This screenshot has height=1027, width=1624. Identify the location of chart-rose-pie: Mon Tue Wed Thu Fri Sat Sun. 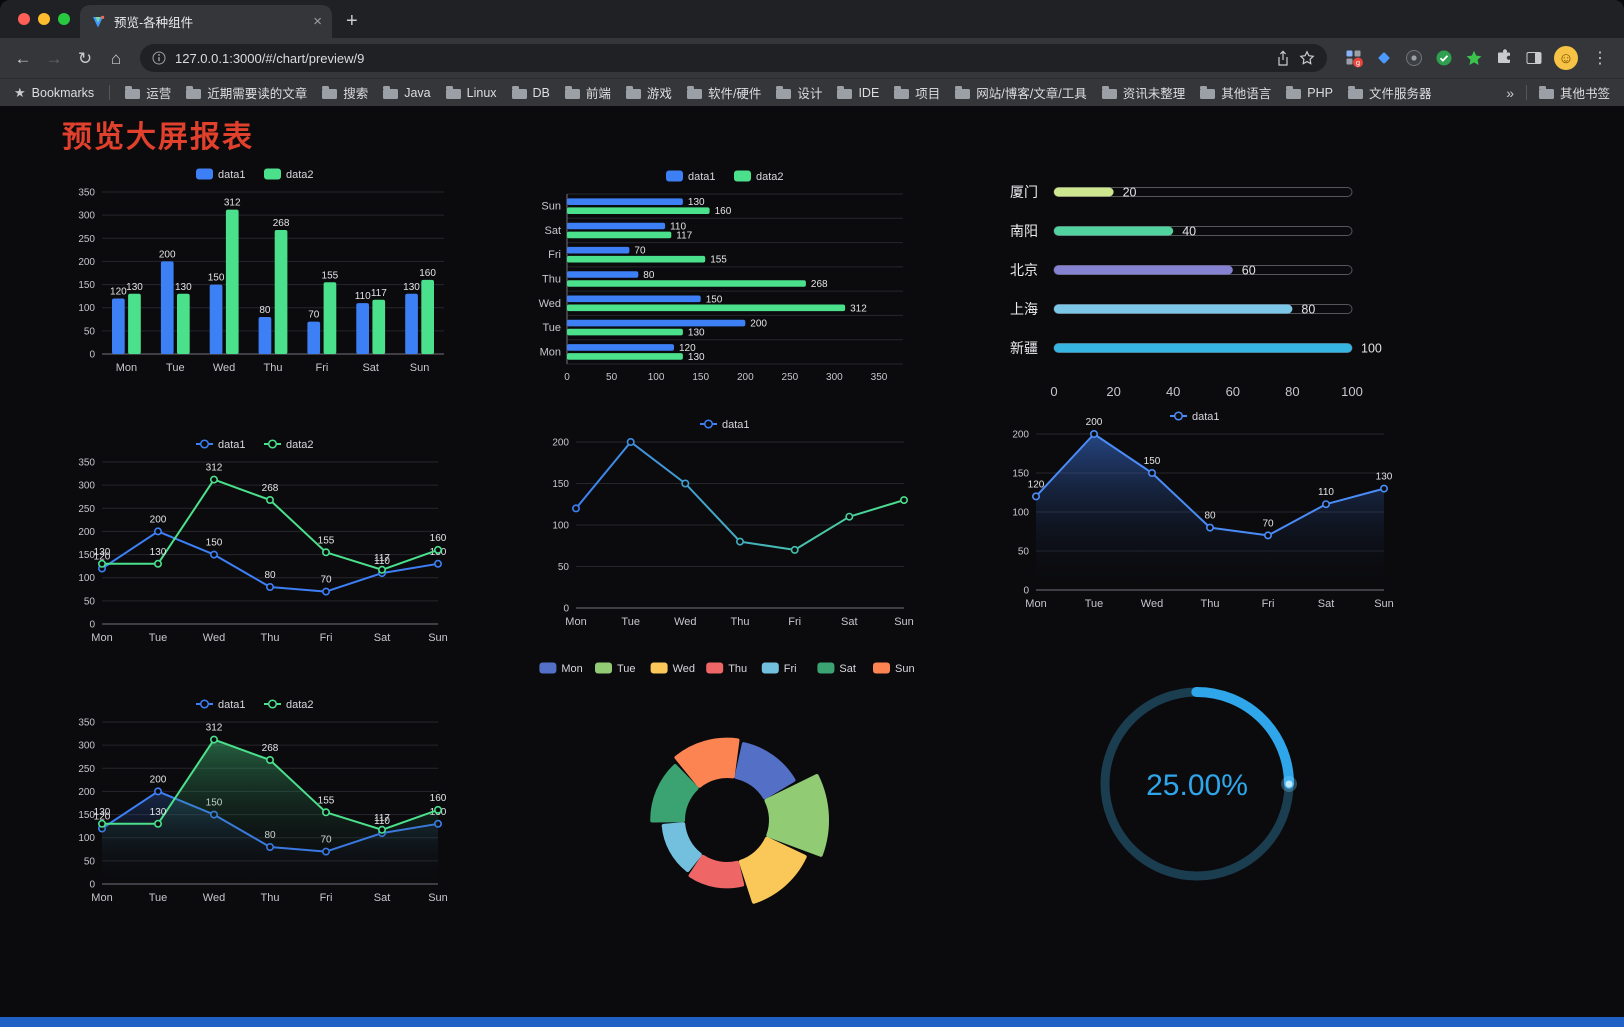
(727, 806).